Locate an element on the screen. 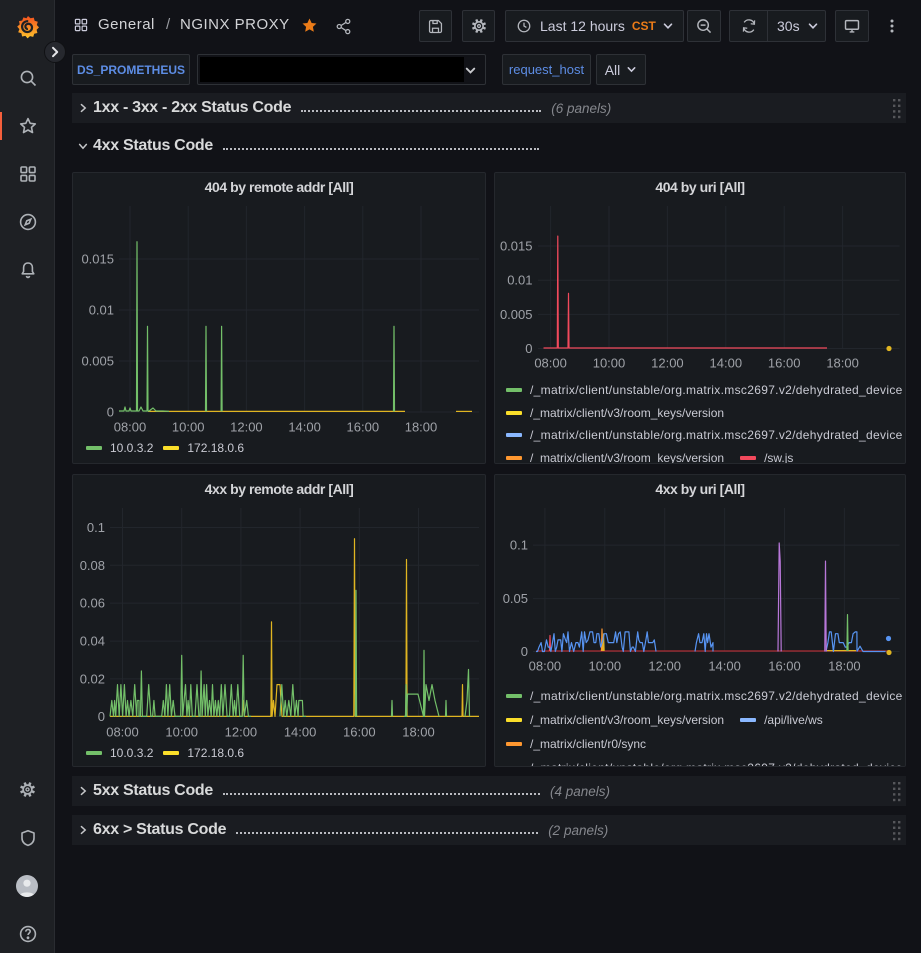 This screenshot has width=921, height=953. svg-text: 0.04 is located at coordinates (92, 641).